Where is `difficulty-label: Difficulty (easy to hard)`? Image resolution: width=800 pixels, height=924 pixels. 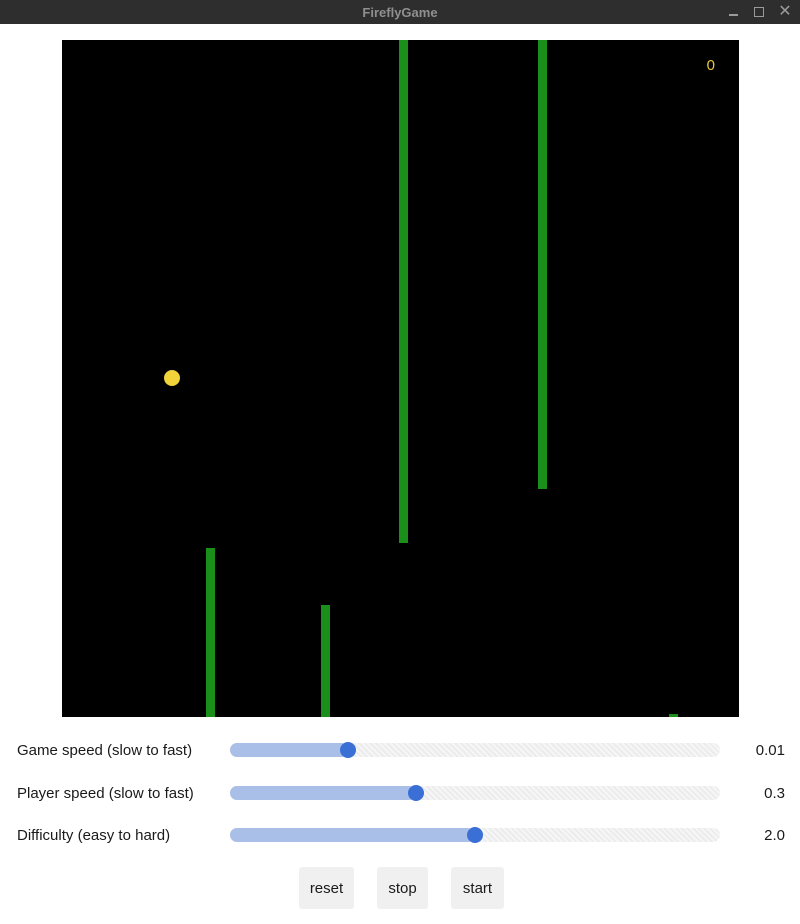 difficulty-label: Difficulty (easy to hard) is located at coordinates (94, 835).